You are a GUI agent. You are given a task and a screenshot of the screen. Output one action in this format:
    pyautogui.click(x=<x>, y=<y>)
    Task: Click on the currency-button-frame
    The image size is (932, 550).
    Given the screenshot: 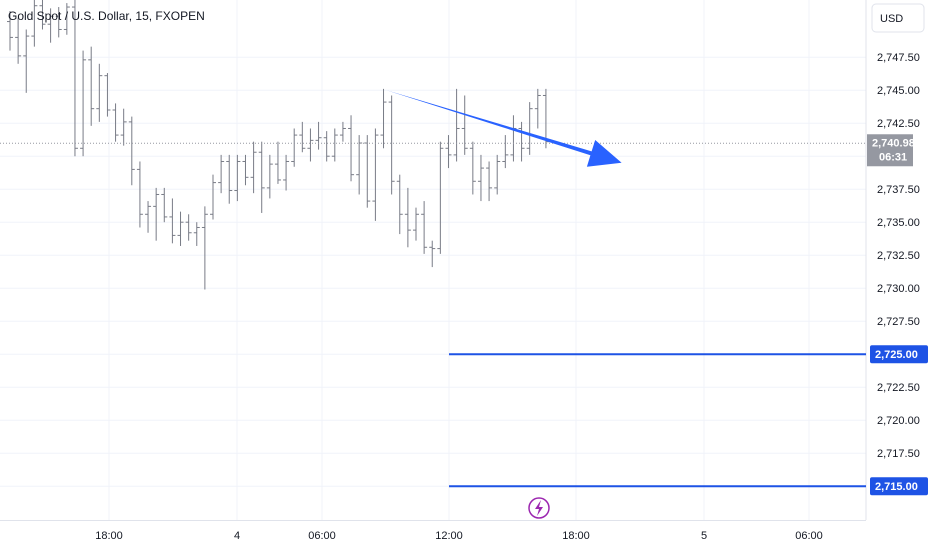 What is the action you would take?
    pyautogui.click(x=898, y=18)
    